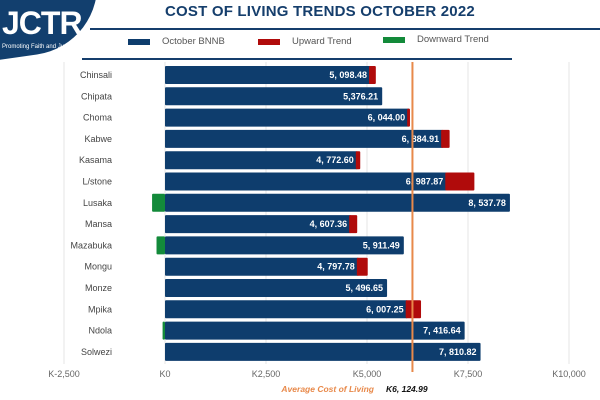 Image resolution: width=600 pixels, height=400 pixels. What do you see at coordinates (569, 374) in the screenshot?
I see `x-tick-label: K10,000` at bounding box center [569, 374].